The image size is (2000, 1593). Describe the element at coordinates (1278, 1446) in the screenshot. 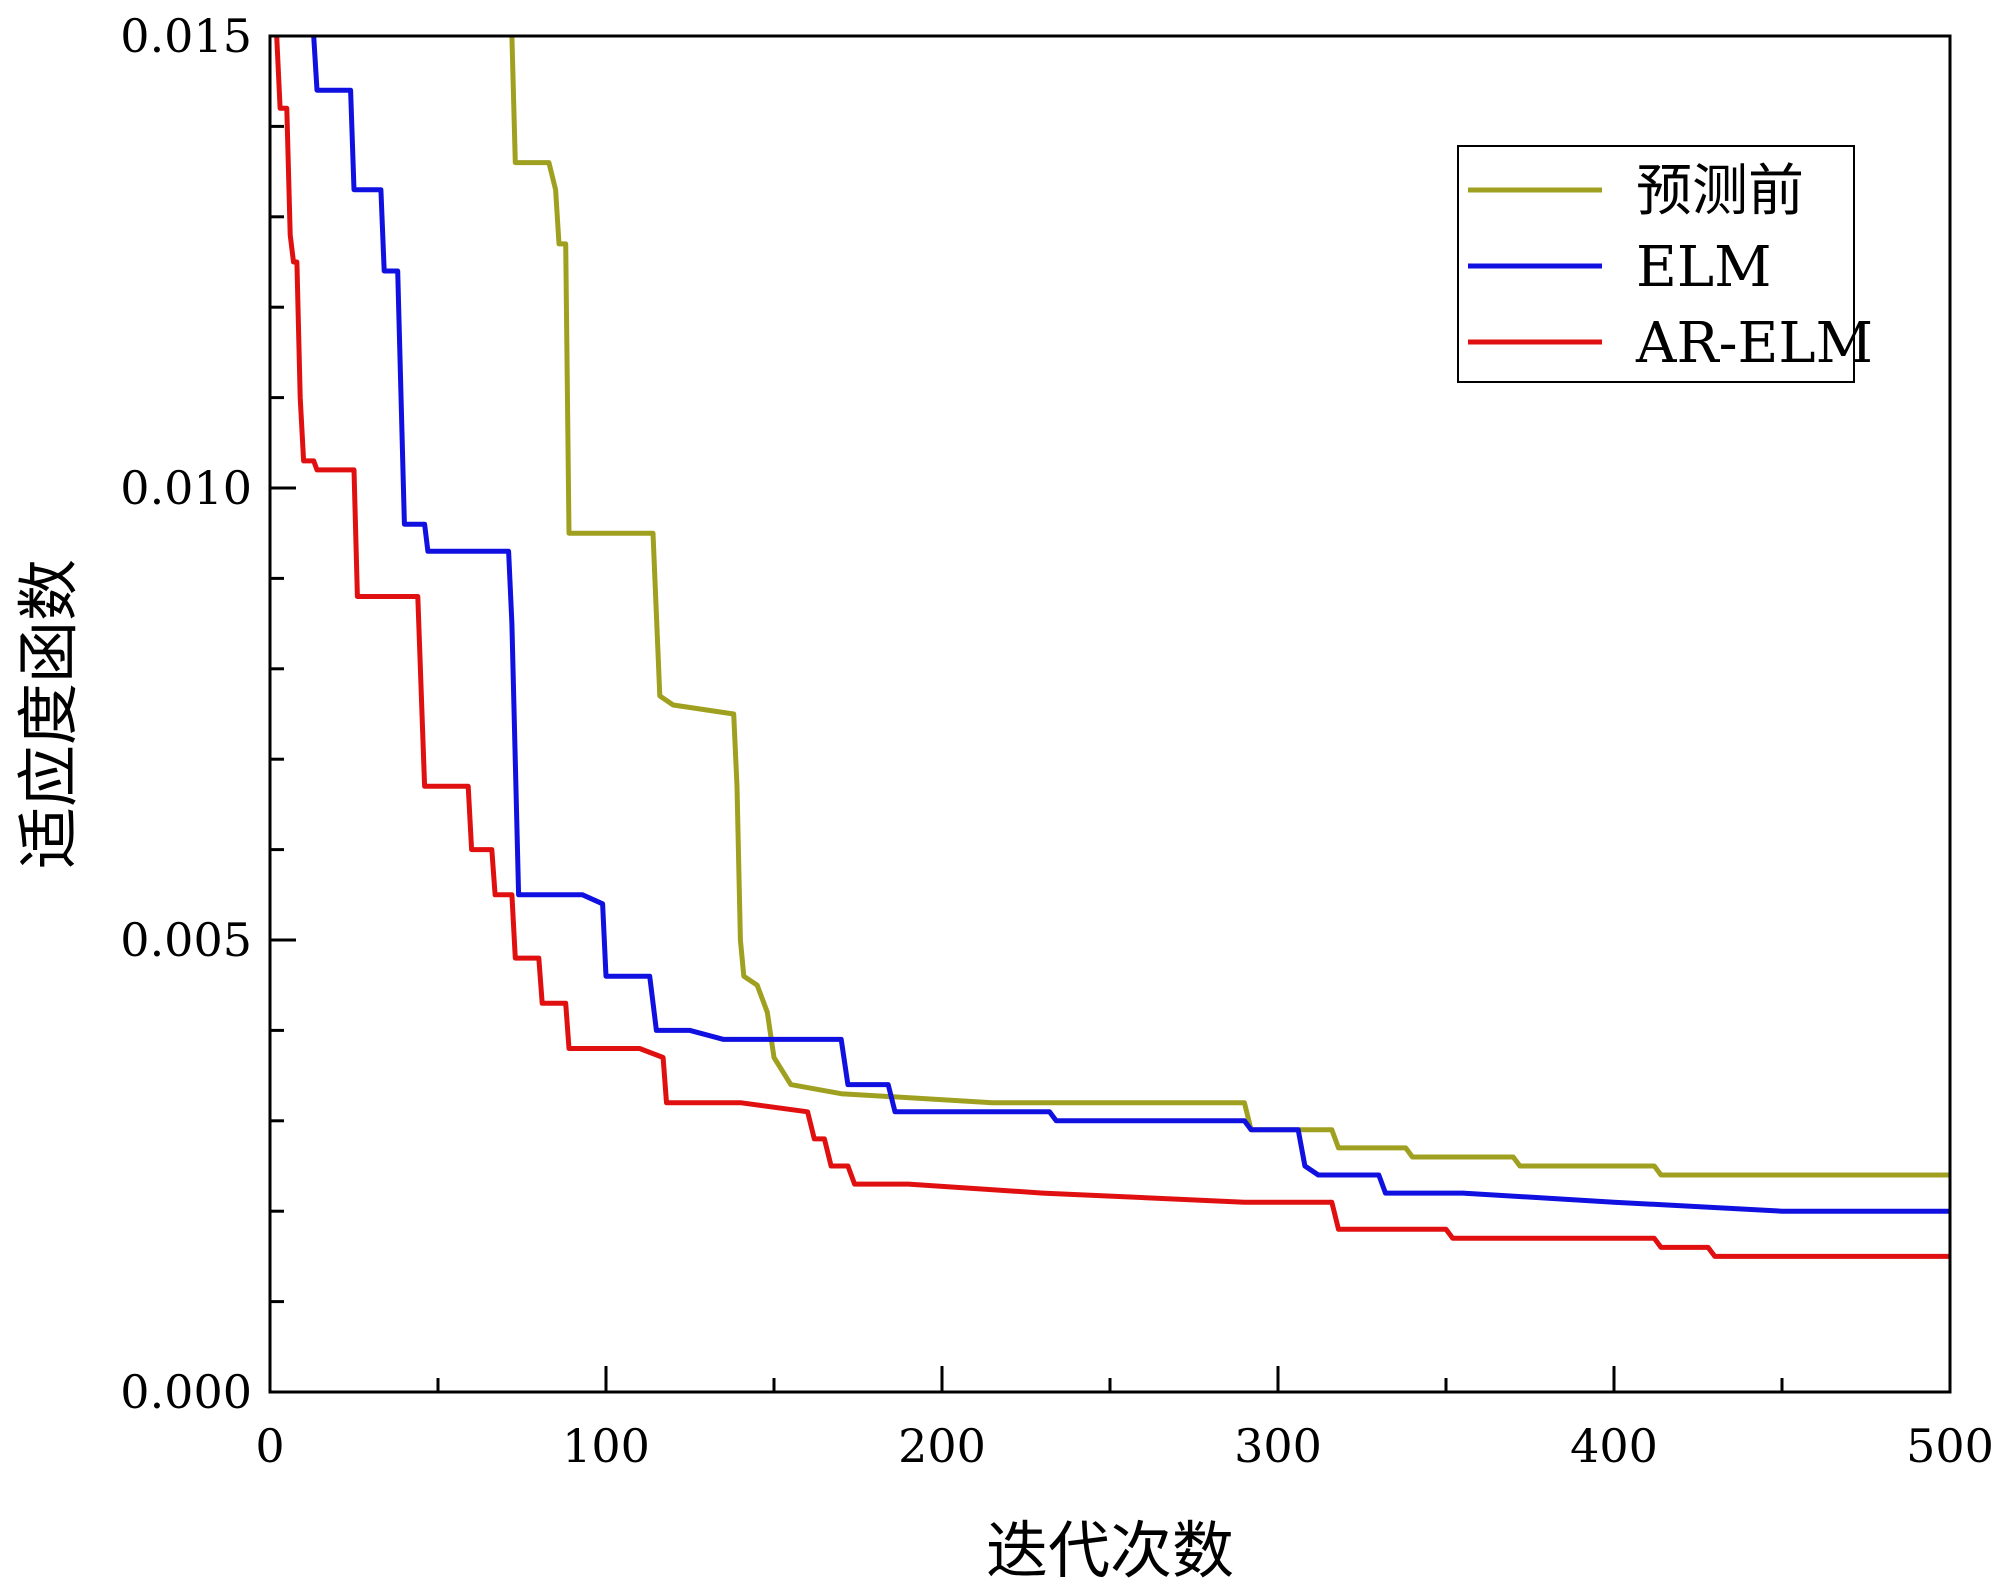

I see `x-tick-label: 300` at that location.